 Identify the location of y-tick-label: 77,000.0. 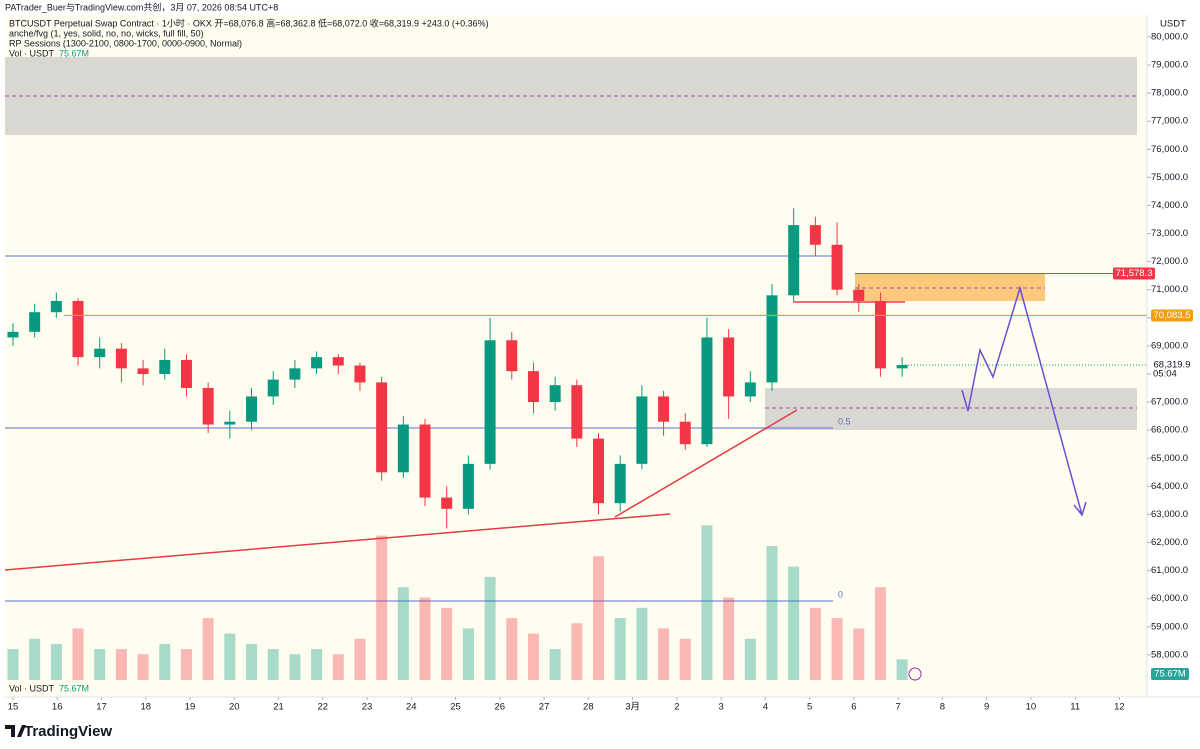
(1169, 121).